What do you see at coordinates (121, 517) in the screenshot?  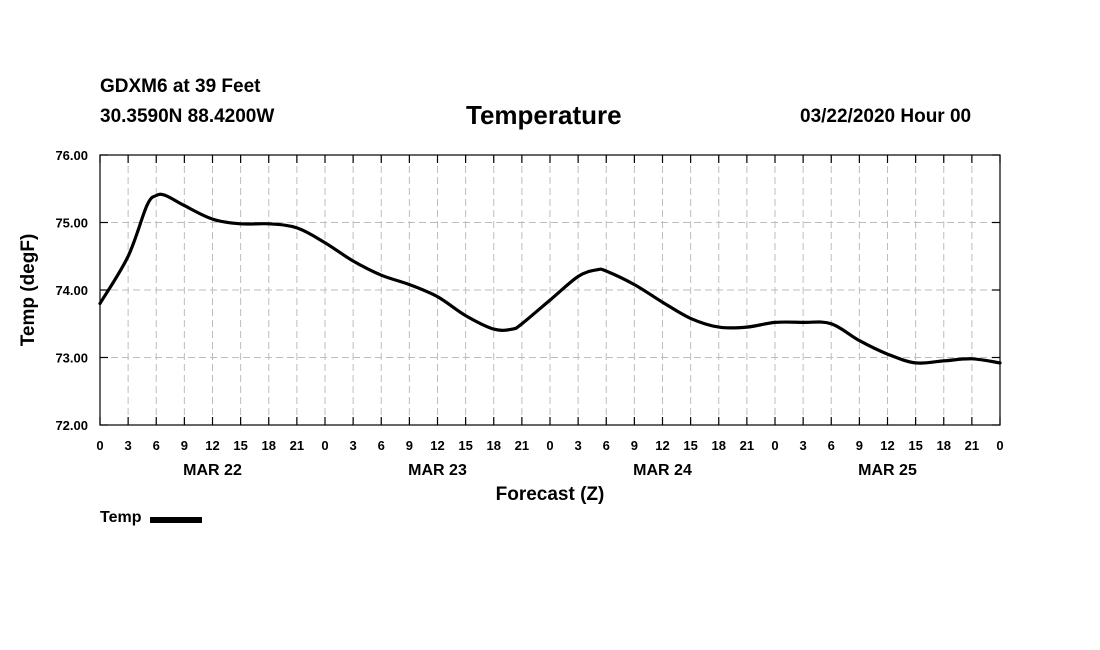 I see `legend-label: Temp` at bounding box center [121, 517].